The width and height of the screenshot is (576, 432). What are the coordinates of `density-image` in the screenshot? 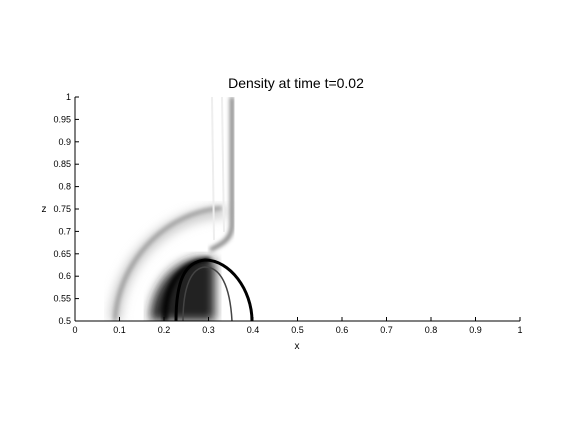 It's located at (181, 209).